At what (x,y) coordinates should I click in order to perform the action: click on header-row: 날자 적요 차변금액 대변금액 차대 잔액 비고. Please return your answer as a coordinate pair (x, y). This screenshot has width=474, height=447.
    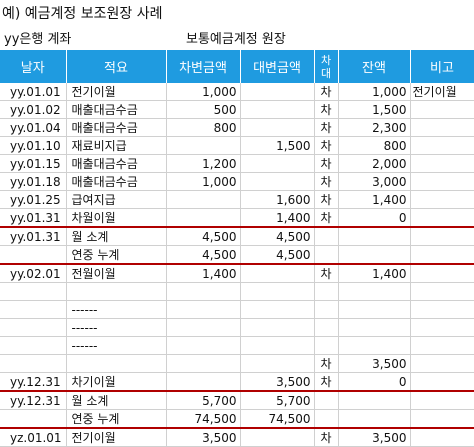
    Looking at the image, I should click on (237, 66).